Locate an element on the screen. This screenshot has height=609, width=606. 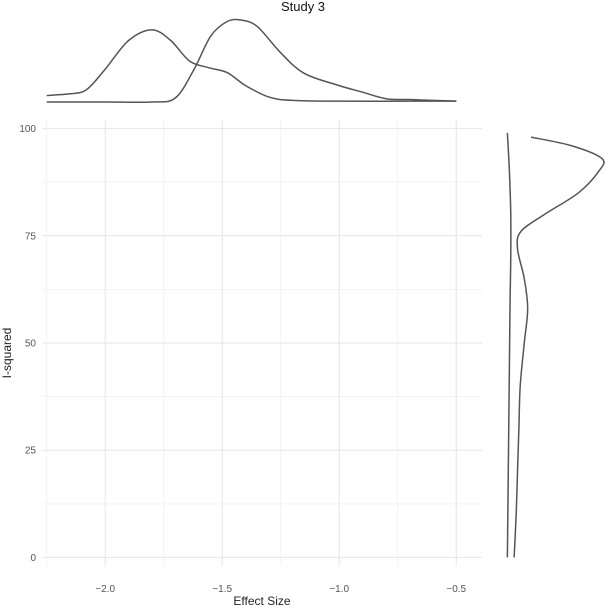
chart-title: Study 3 is located at coordinates (303, 7).